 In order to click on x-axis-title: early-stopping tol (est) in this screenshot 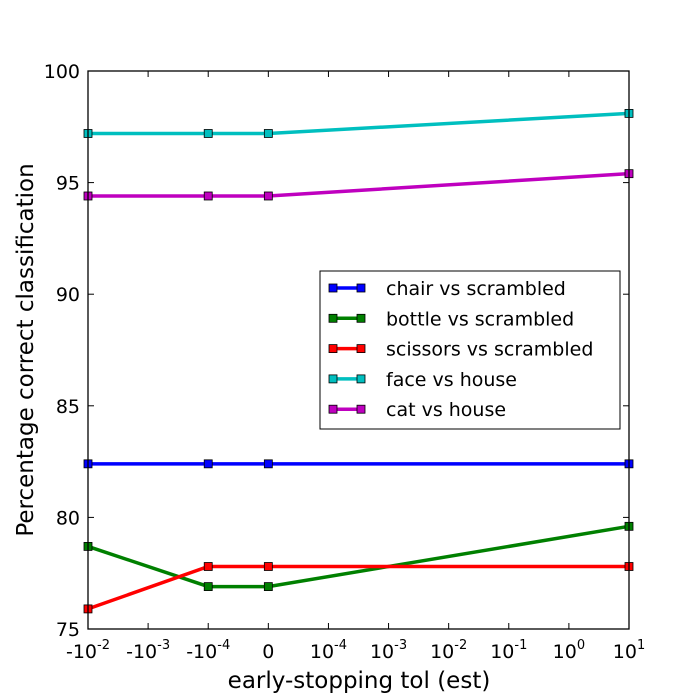, I will do `click(359, 681)`.